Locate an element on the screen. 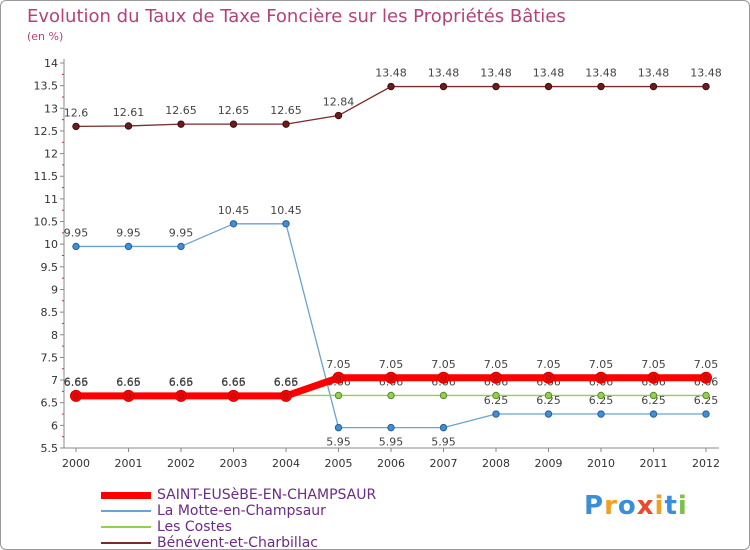 This screenshot has height=550, width=750. y-tick-label: 6 is located at coordinates (54, 425).